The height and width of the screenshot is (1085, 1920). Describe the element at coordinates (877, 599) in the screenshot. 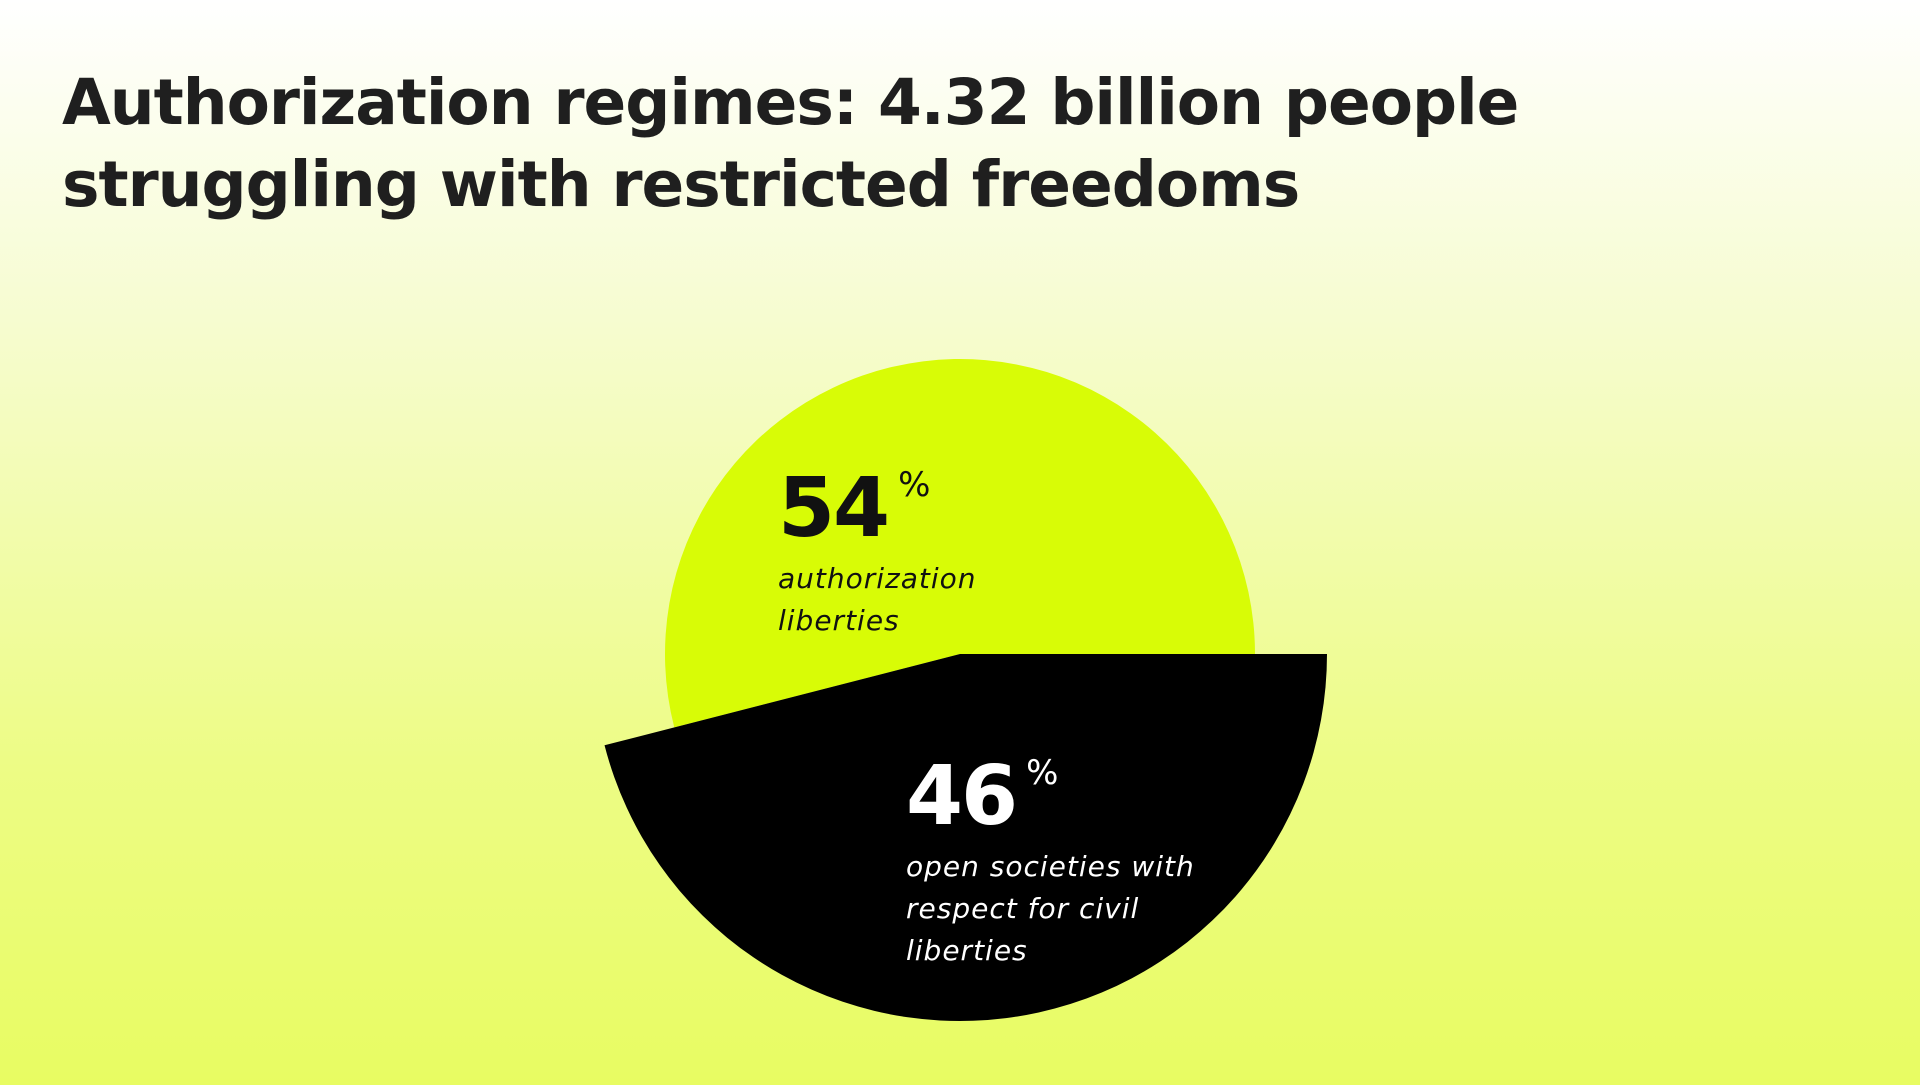

I see `category-label: authorization liberties` at that location.